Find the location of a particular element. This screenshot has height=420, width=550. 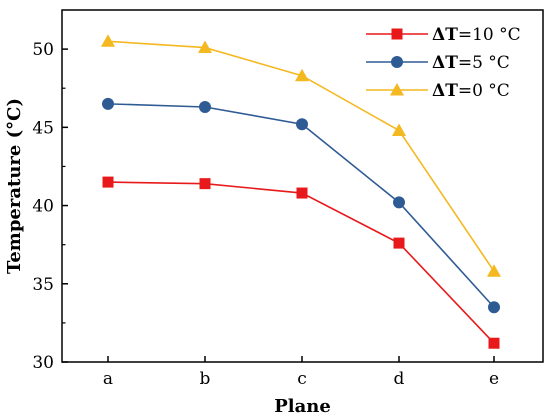

y-tick-label: 35 is located at coordinates (43, 285).